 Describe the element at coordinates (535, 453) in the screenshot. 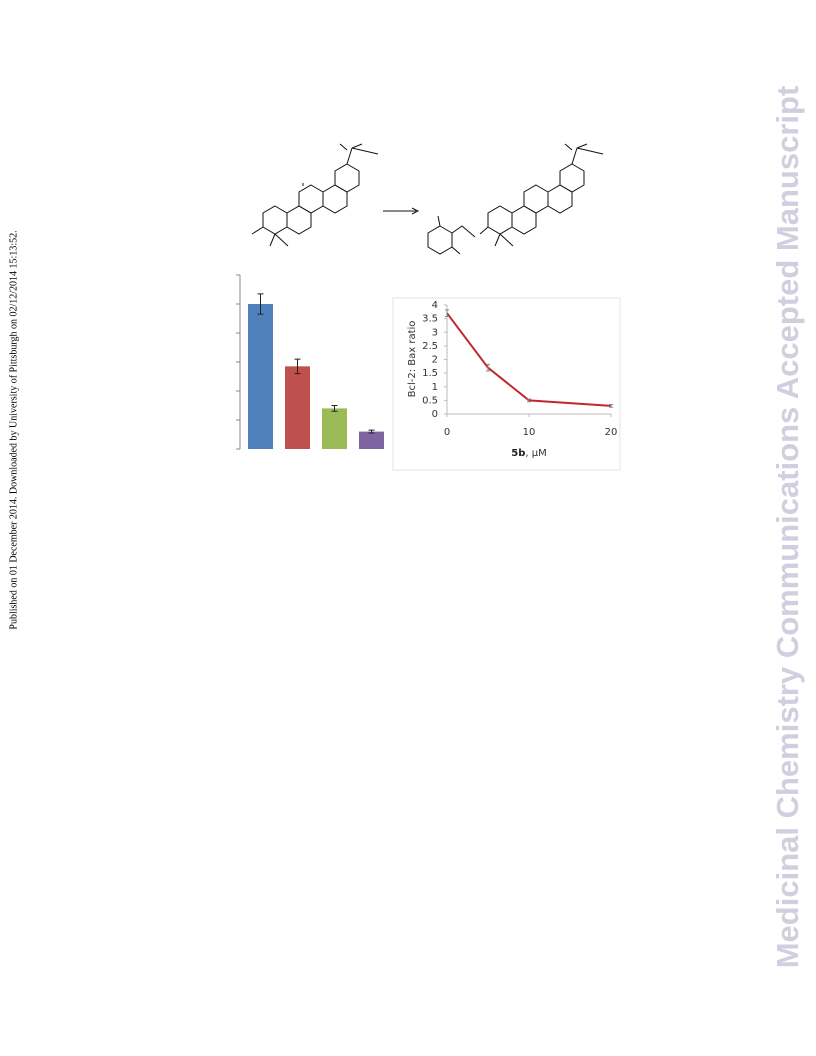

I see `x-axis-title-part: , μM` at that location.